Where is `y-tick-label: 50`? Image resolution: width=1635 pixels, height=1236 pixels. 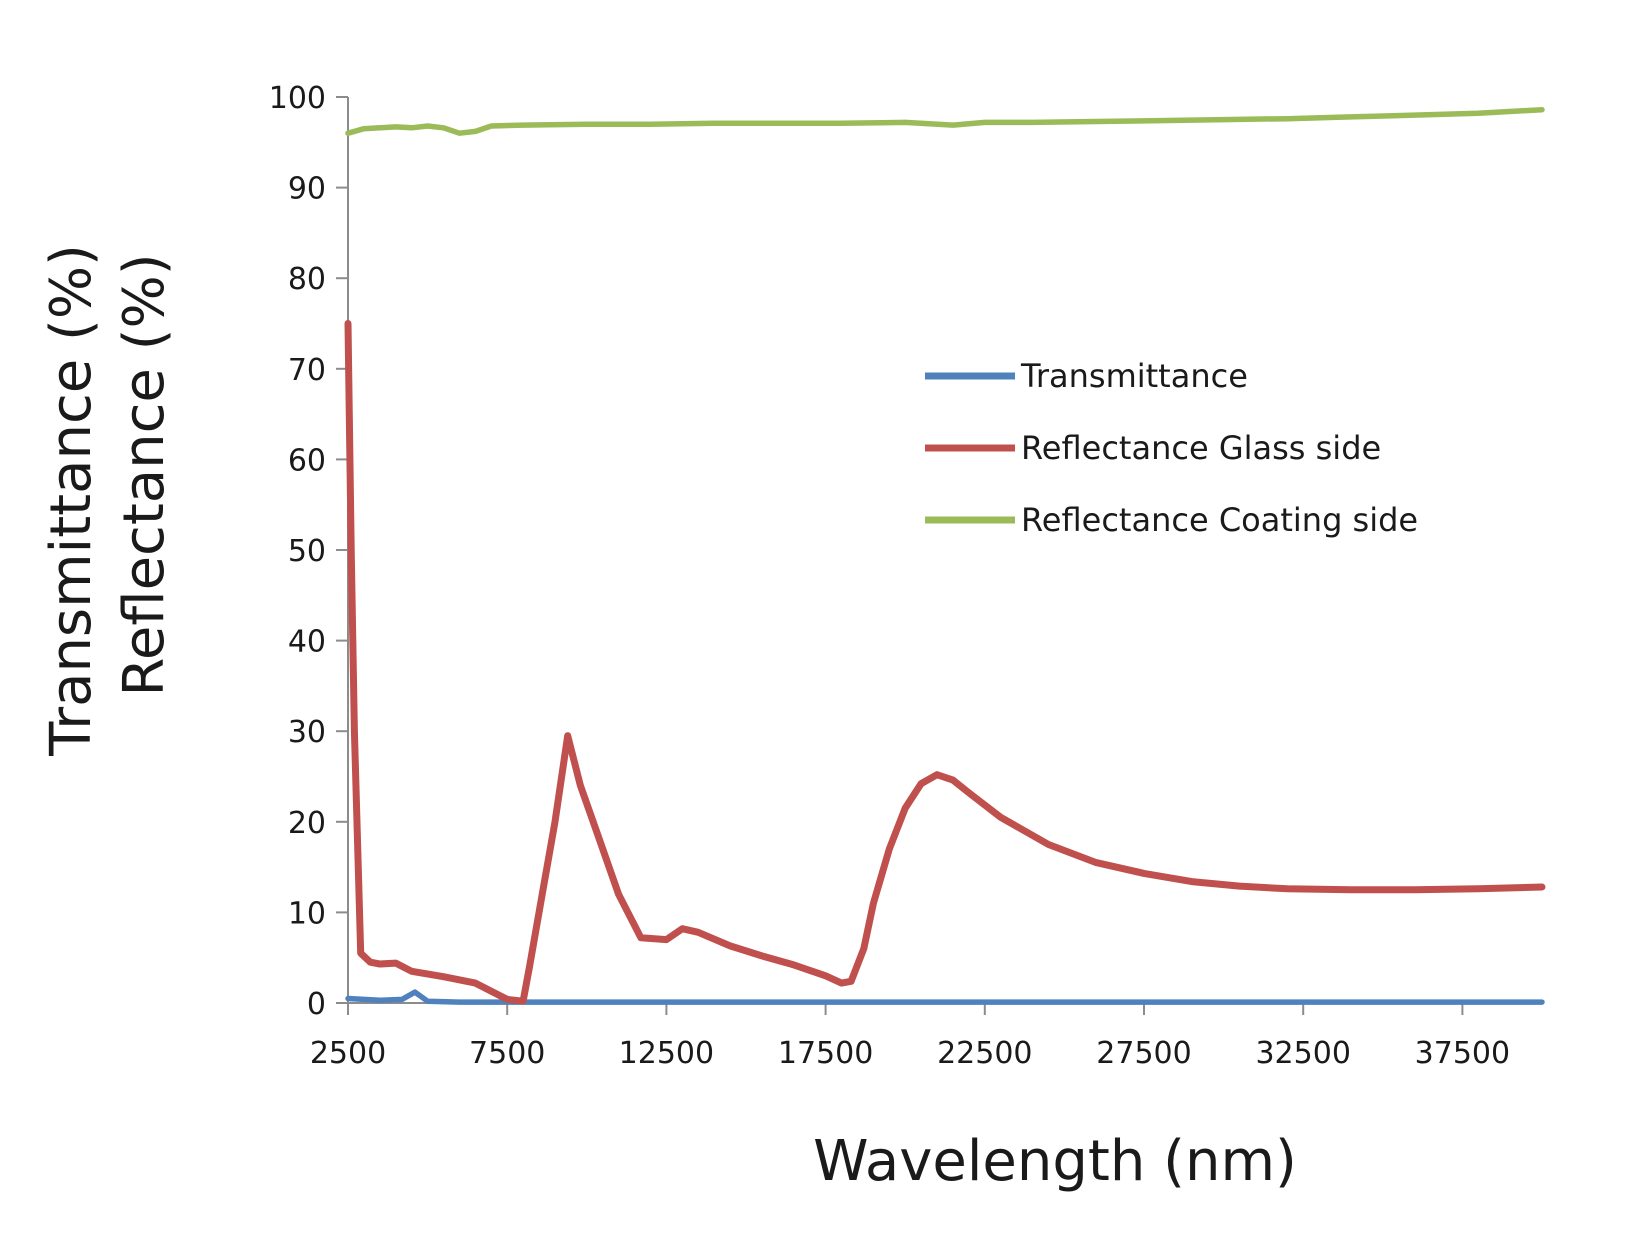 y-tick-label: 50 is located at coordinates (307, 551).